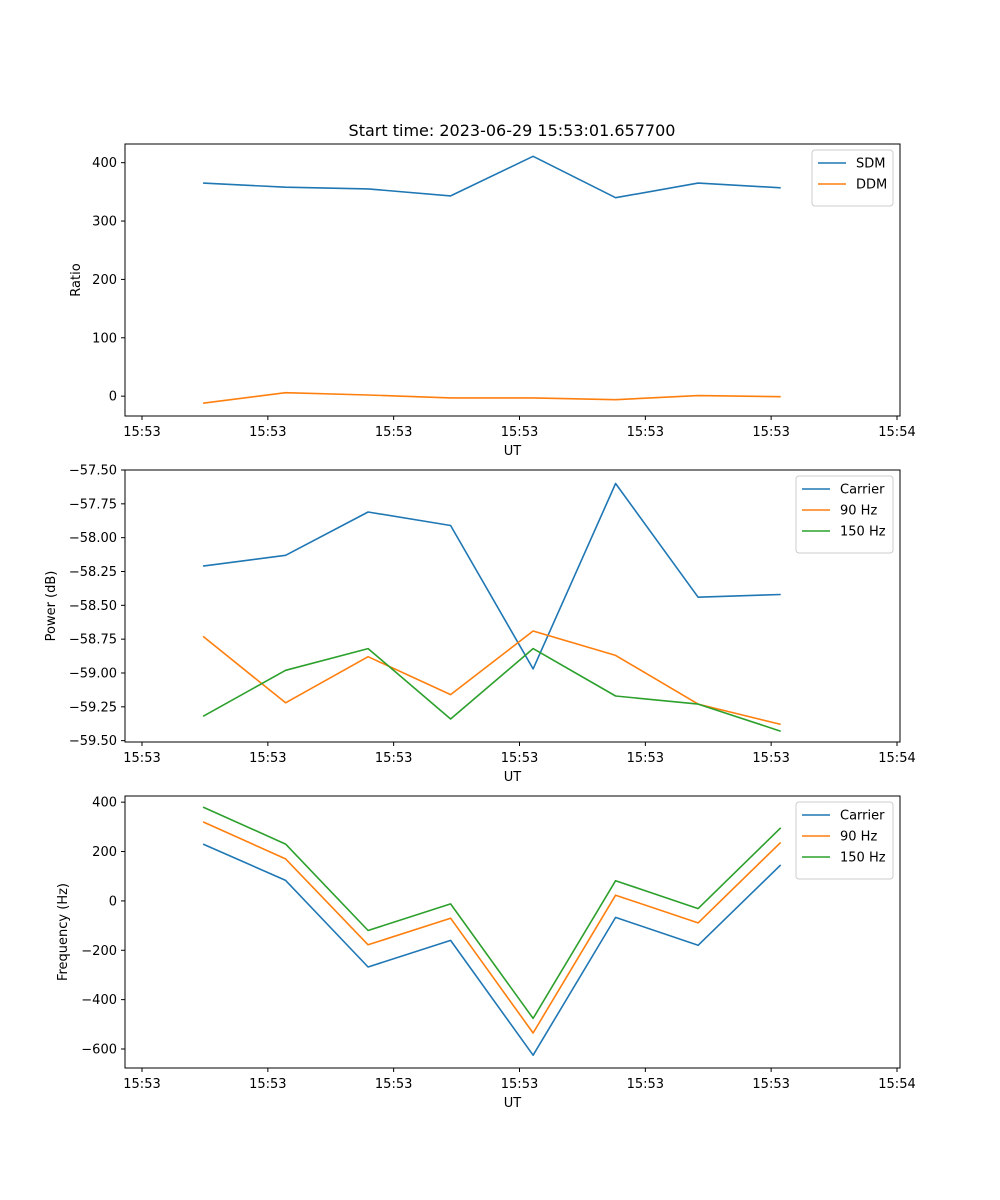  Describe the element at coordinates (99, 1049) in the screenshot. I see `frequency-y-tick-label: −600` at that location.